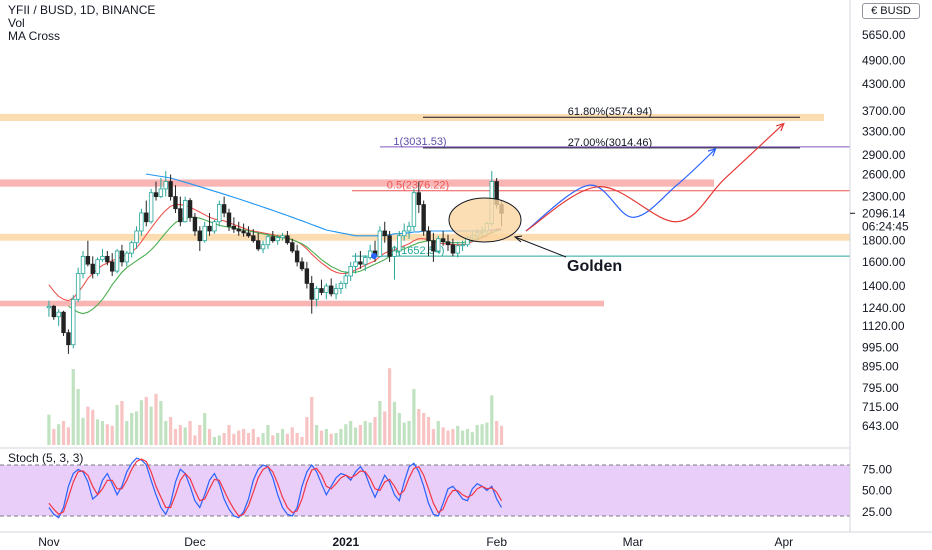 The height and width of the screenshot is (550, 932). Describe the element at coordinates (48, 542) in the screenshot. I see `time-tick-label: Nov` at that location.